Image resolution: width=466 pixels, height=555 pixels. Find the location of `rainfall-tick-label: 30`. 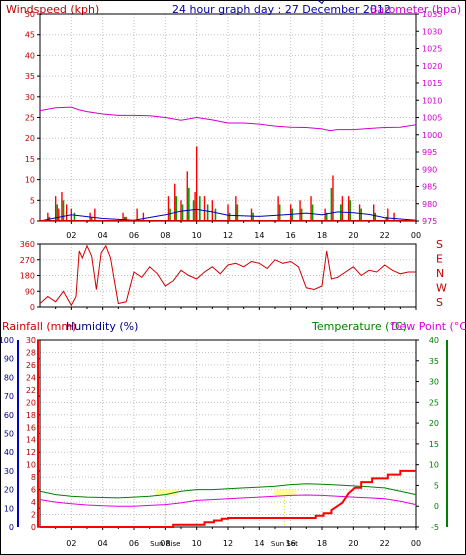

rainfall-tick-label: 30 is located at coordinates (31, 340).